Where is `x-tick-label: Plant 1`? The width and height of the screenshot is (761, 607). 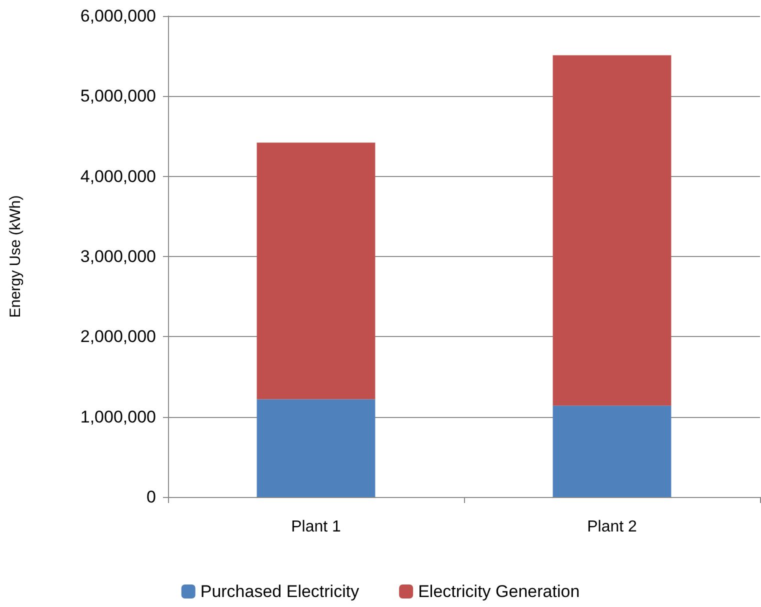
x-tick-label: Plant 1 is located at coordinates (316, 527).